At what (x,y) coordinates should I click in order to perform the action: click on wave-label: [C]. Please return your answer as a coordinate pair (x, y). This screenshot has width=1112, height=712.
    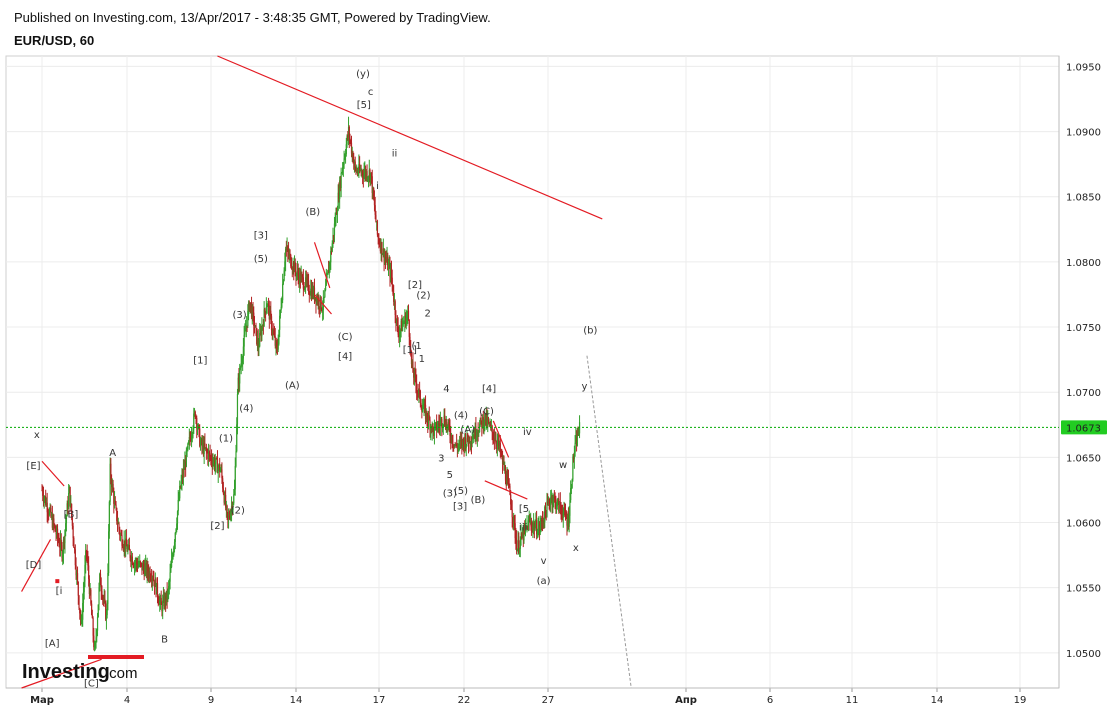
    Looking at the image, I should click on (91, 684).